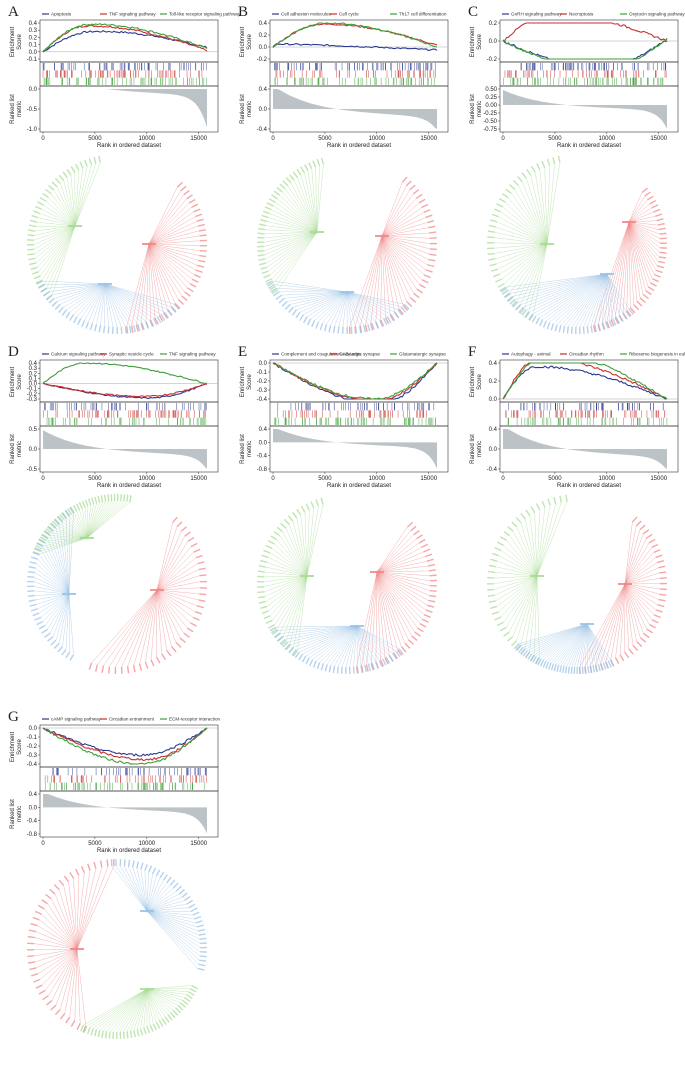  I want to click on legend-entry: Circadian rhythm, so click(586, 354).